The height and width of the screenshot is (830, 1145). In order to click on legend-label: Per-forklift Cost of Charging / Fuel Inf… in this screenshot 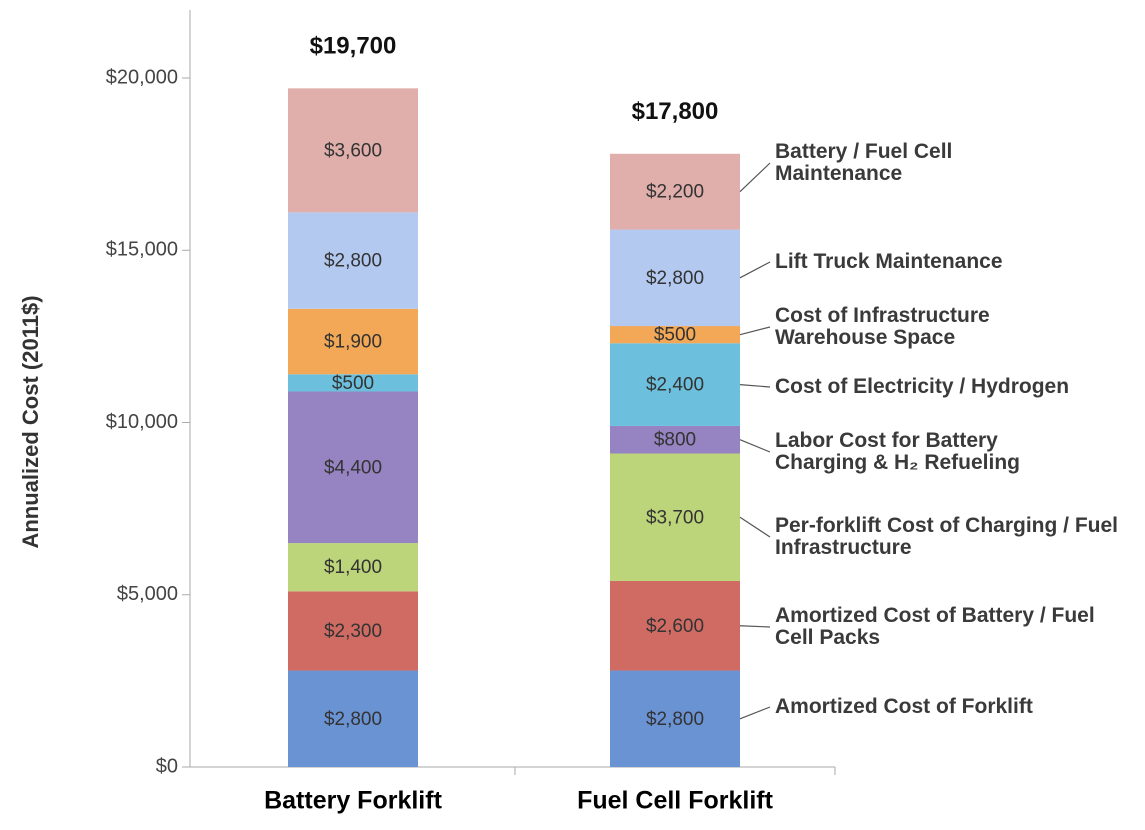, I will do `click(947, 536)`.